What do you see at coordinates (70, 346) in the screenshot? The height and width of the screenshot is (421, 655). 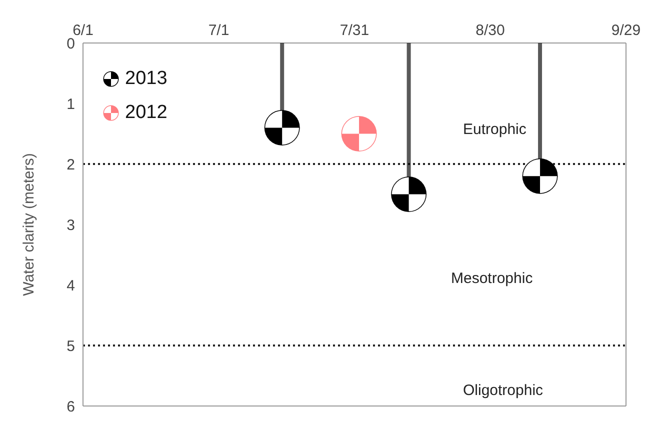 I see `y-tick-label: 5` at bounding box center [70, 346].